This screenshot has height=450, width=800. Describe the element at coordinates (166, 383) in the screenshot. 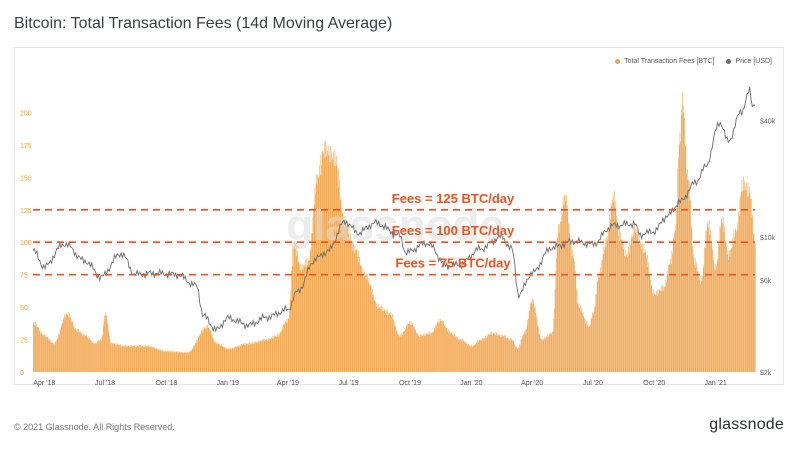

I see `x-tick-label: Oct '18` at that location.